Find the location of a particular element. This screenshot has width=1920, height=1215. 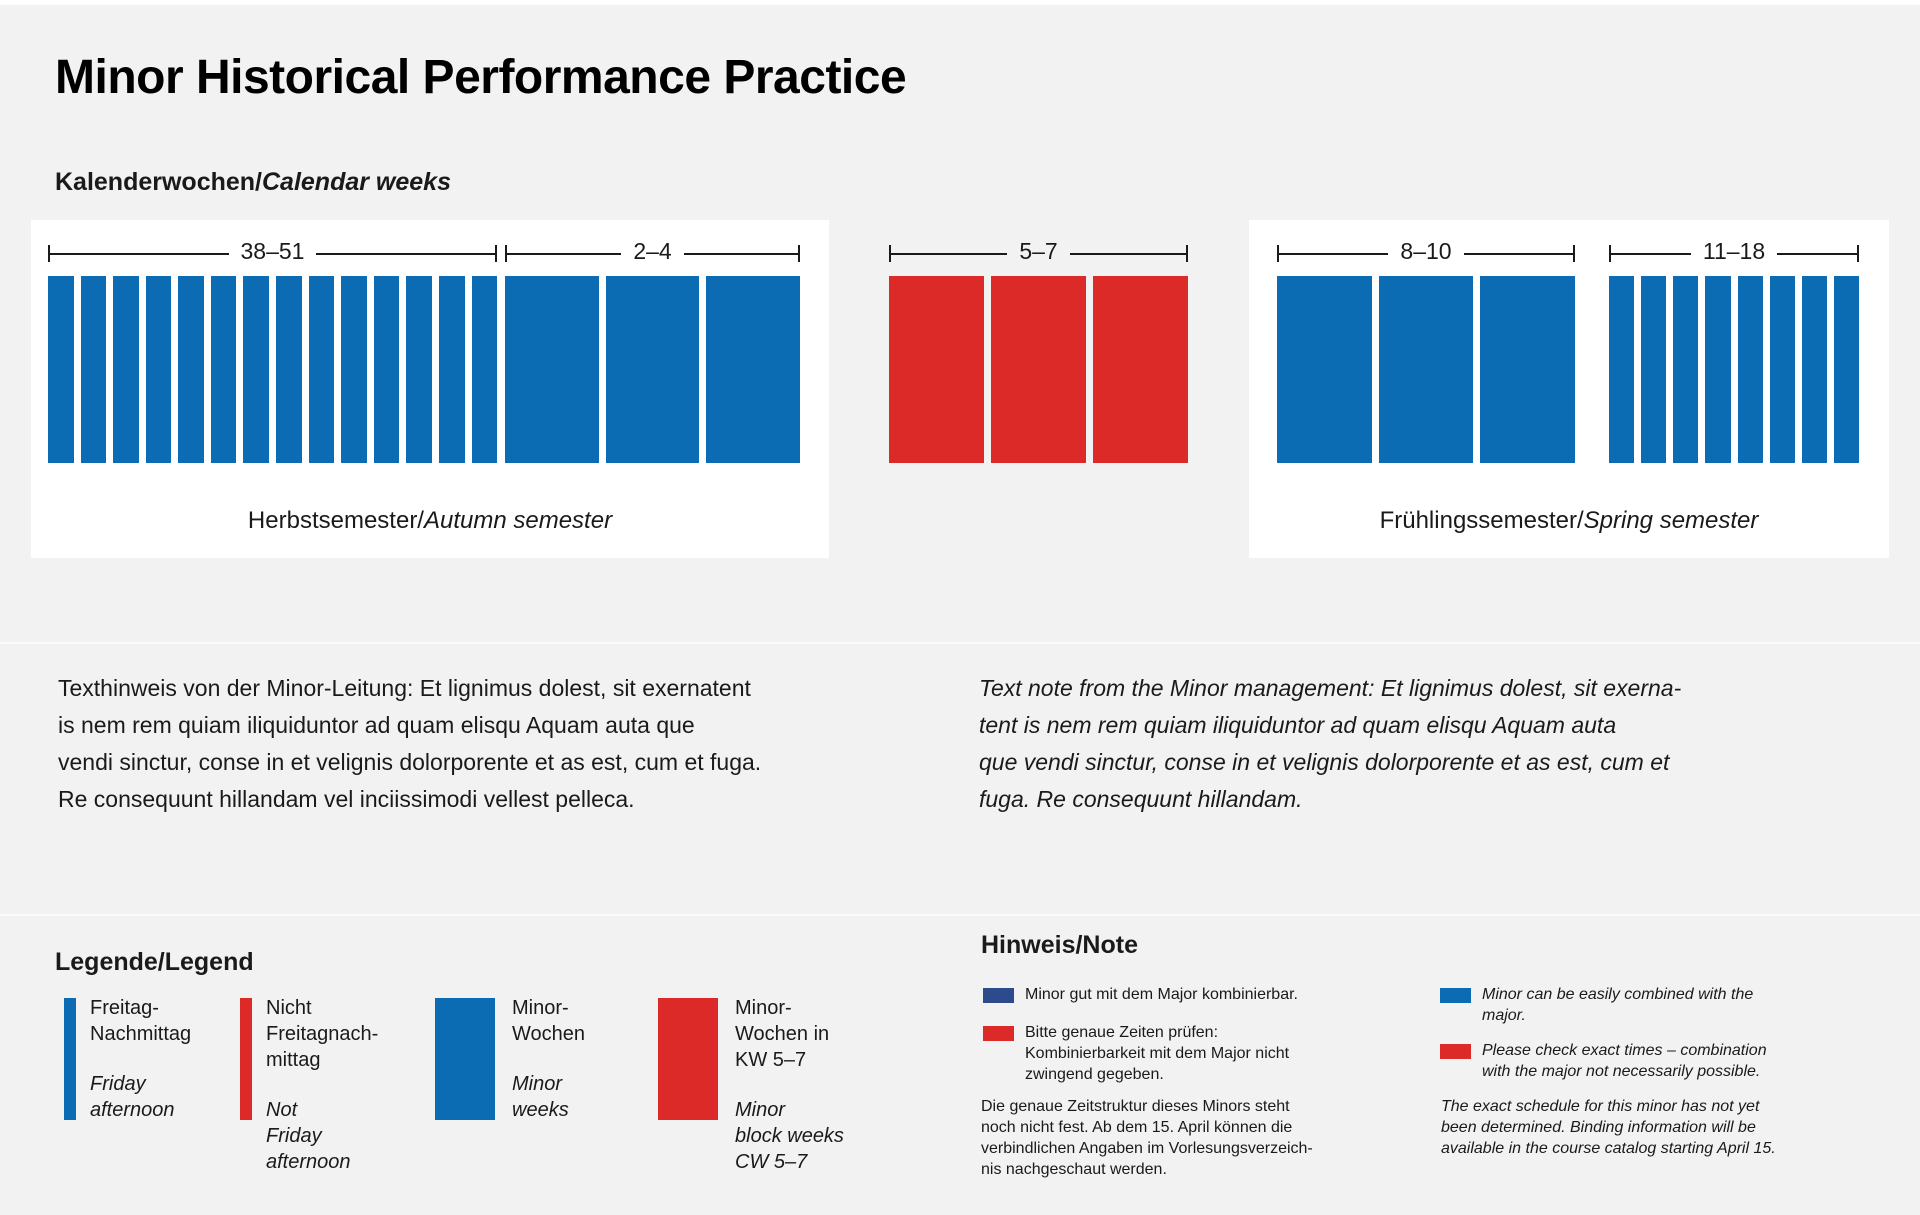

week-range-label: 8–10 is located at coordinates (1426, 251).